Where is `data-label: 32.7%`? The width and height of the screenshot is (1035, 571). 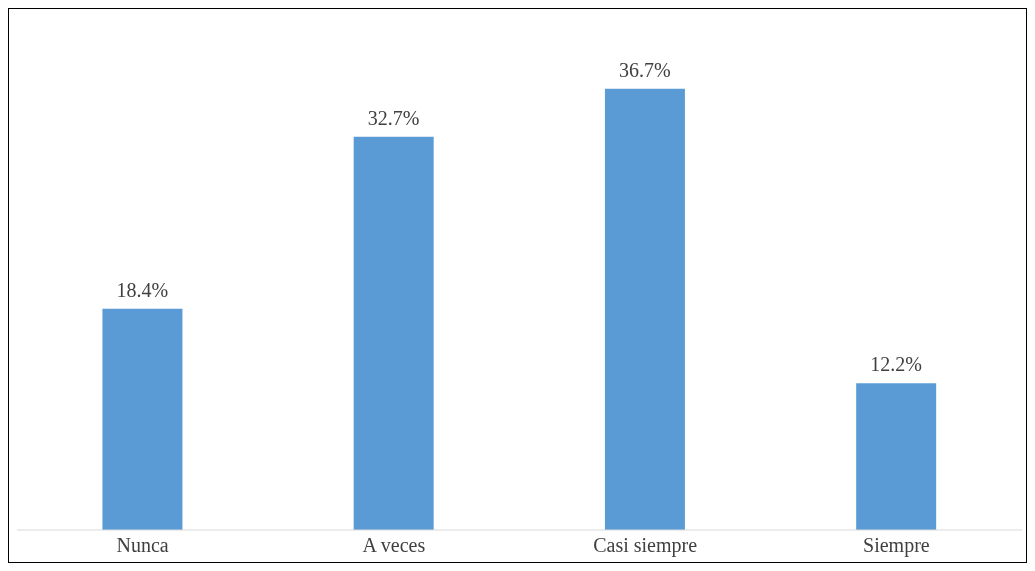
data-label: 32.7% is located at coordinates (393, 117).